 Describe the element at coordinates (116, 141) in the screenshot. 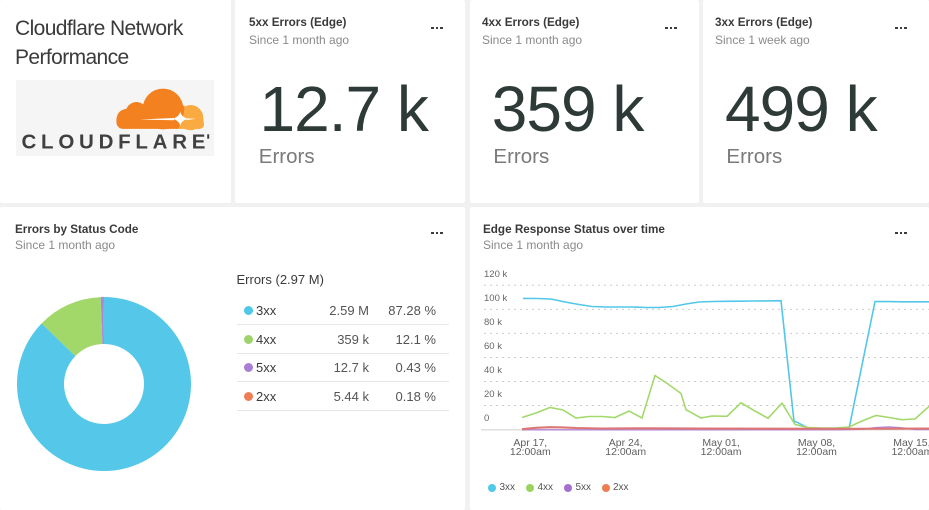

I see `svg-text: CLOUDFLARE` at that location.